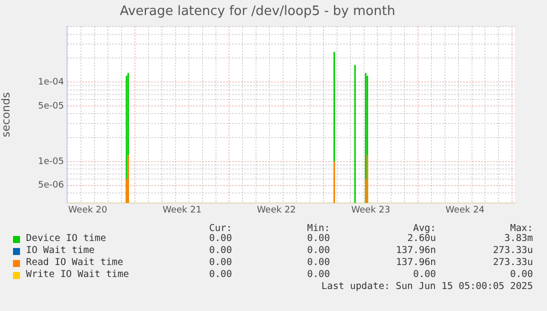 Image resolution: width=547 pixels, height=311 pixels. Describe the element at coordinates (518, 238) in the screenshot. I see `text: 3.83m` at that location.